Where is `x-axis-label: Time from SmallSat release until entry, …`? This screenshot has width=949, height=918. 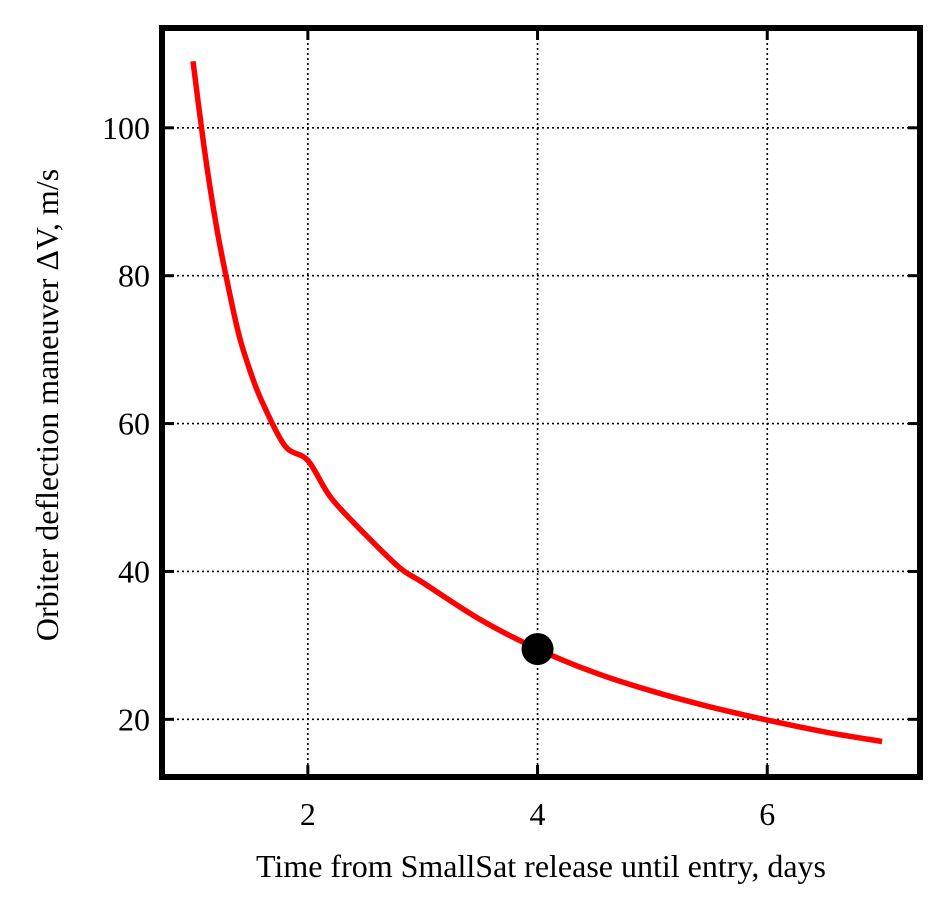 x-axis-label: Time from SmallSat release until entry, … is located at coordinates (541, 866).